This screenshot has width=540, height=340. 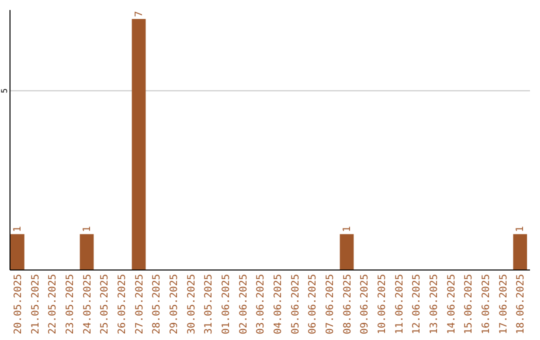 I want to click on x-tick-label: 26.05.2025, so click(x=122, y=304).